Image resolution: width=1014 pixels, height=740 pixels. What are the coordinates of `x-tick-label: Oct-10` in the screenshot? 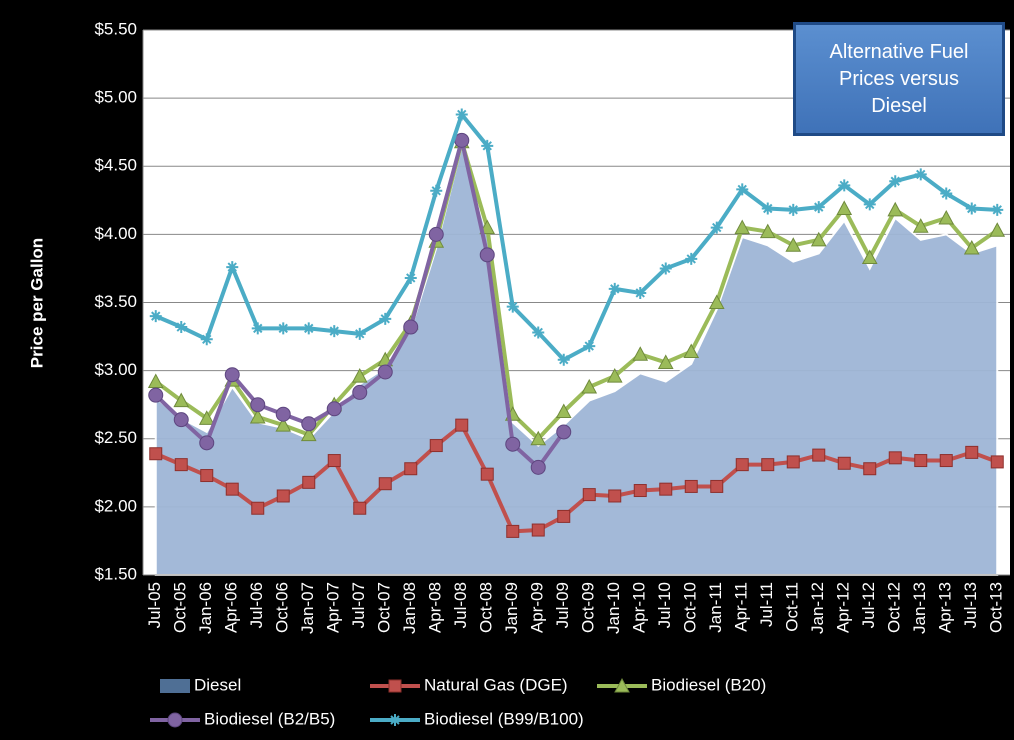 It's located at (690, 607).